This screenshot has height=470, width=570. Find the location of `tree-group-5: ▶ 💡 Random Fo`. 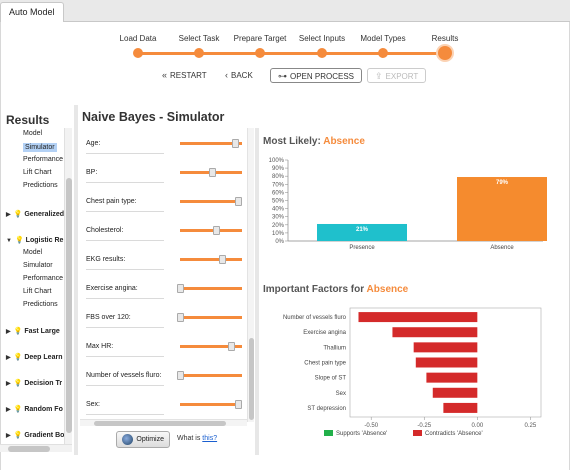

tree-group-5: ▶ 💡 Random Fo is located at coordinates (34, 409).